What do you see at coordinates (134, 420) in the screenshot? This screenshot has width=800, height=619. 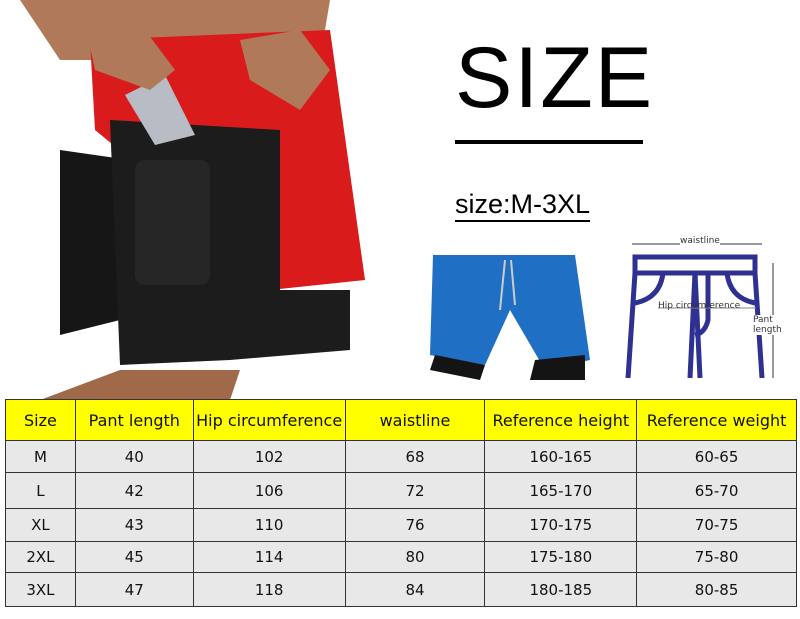 I see `header-pant-length: Pant length` at bounding box center [134, 420].